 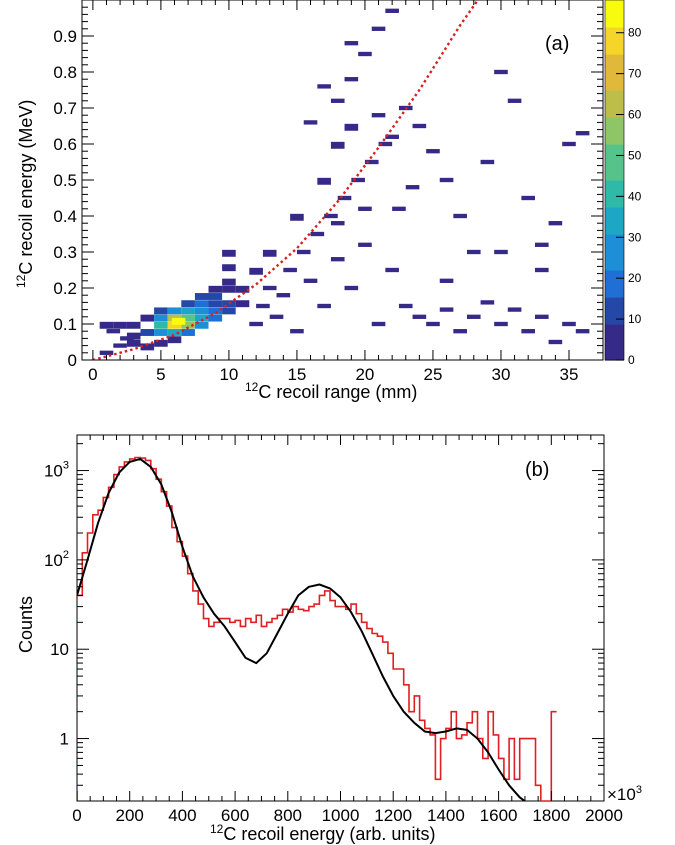 I want to click on y-tick-label: 0.3, so click(x=65, y=252).